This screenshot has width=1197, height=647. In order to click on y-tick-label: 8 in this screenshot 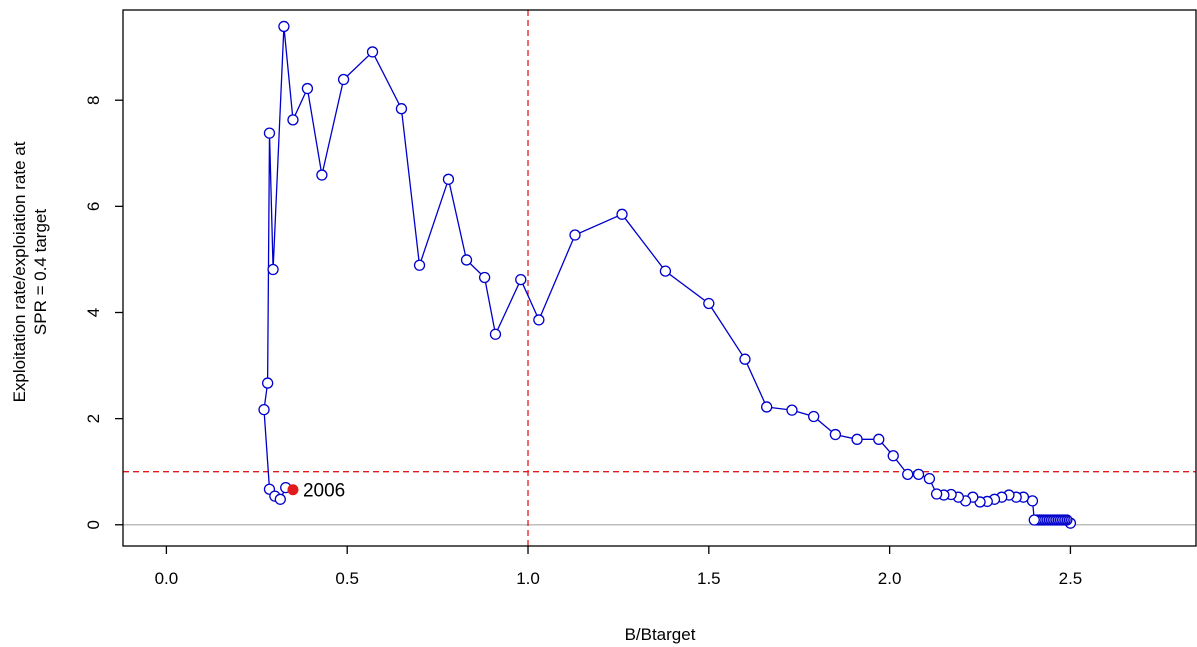, I will do `click(93, 99)`.